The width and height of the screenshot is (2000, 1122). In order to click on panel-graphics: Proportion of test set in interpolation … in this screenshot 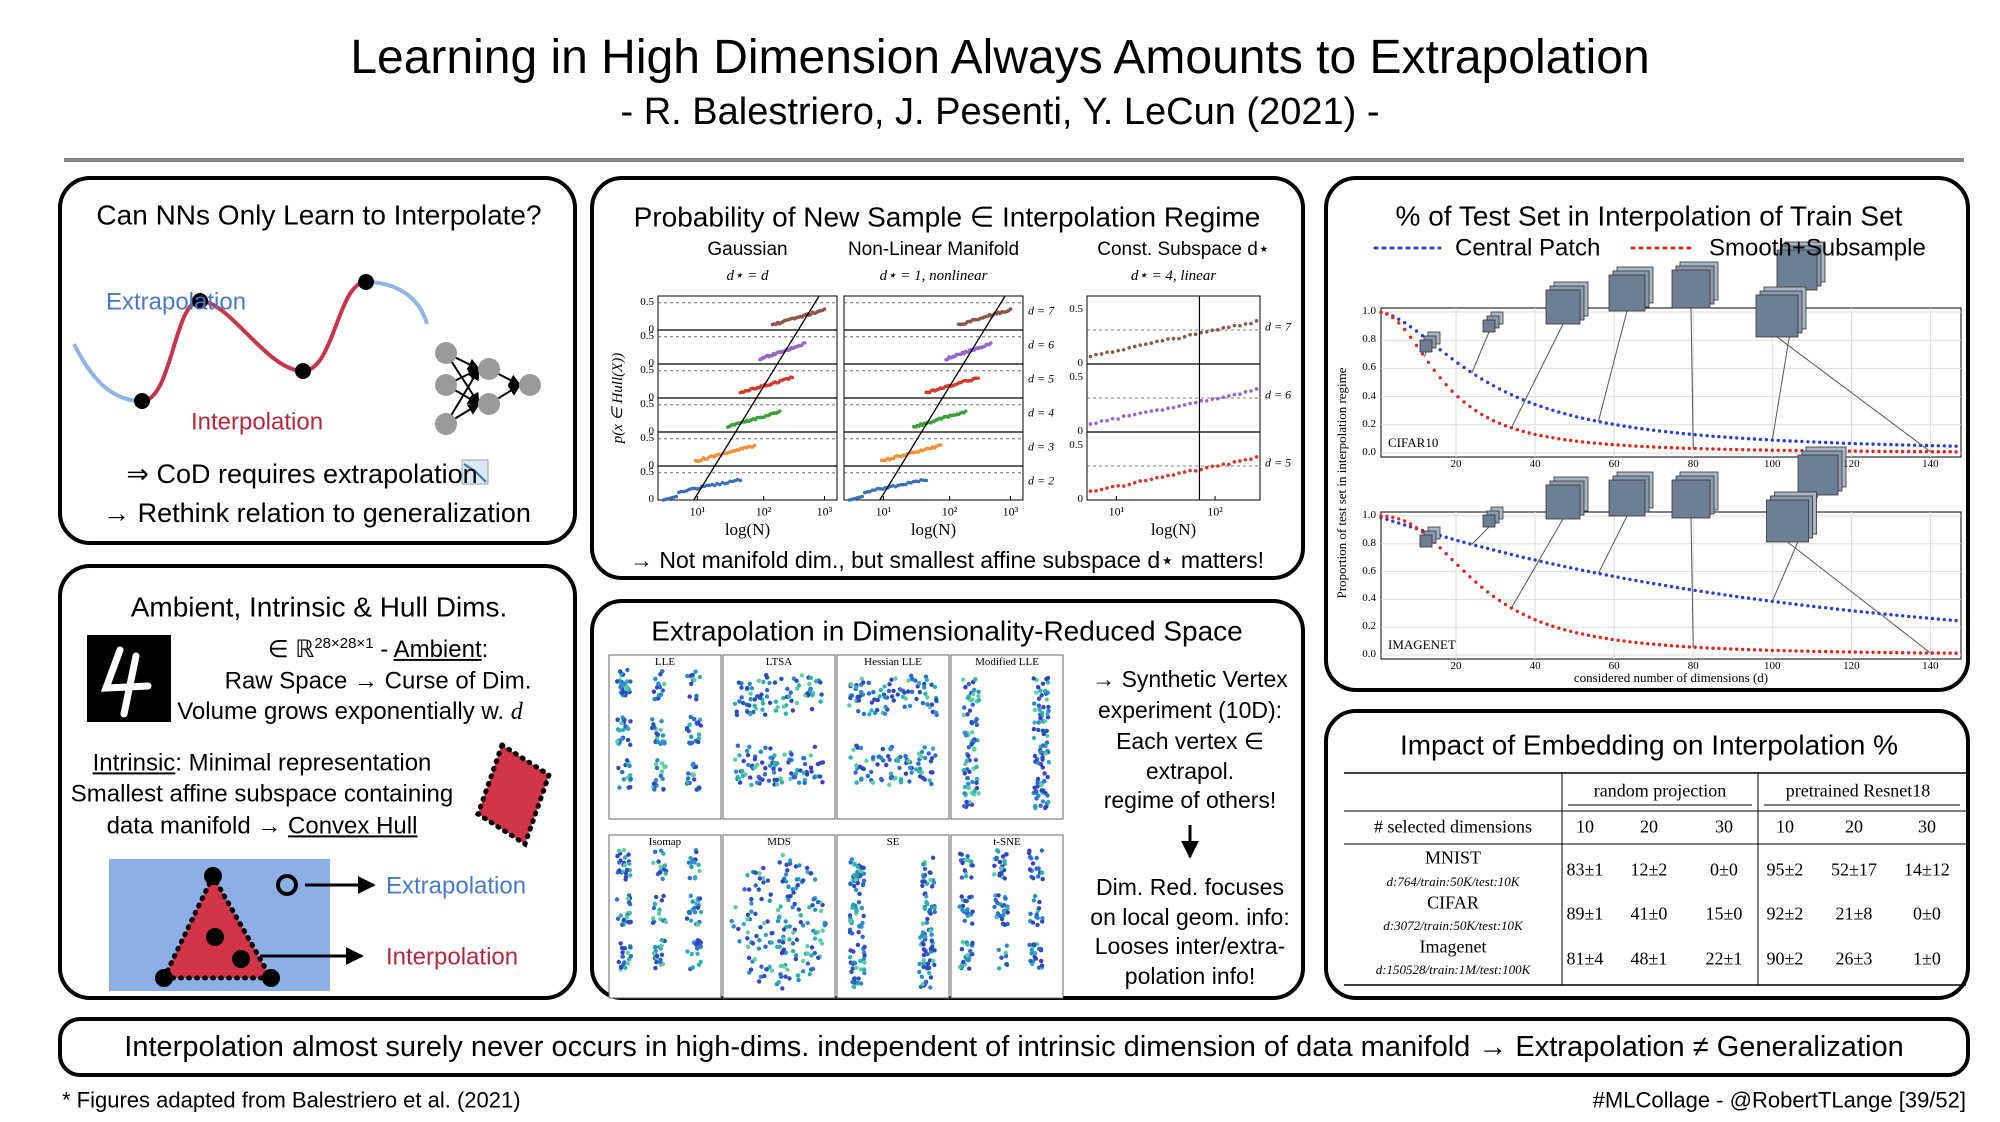, I will do `click(1648, 450)`.